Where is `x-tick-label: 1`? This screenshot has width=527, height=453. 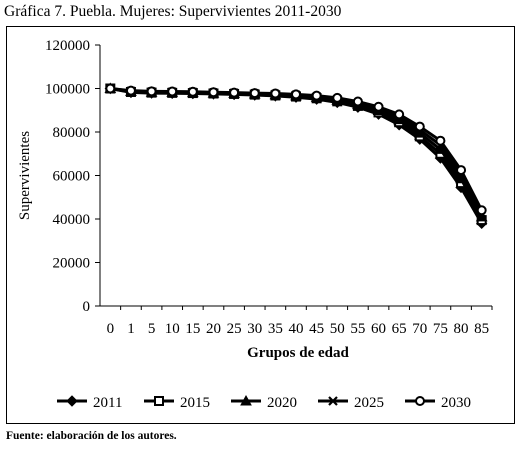 x-tick-label: 1 is located at coordinates (131, 329).